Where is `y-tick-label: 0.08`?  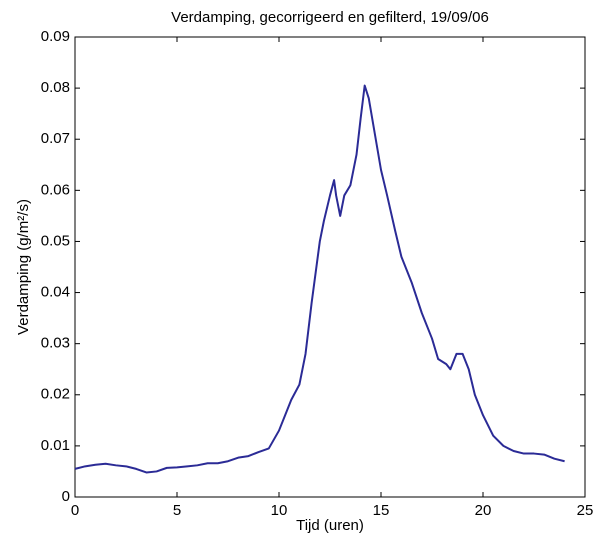
y-tick-label: 0.08 is located at coordinates (55, 87).